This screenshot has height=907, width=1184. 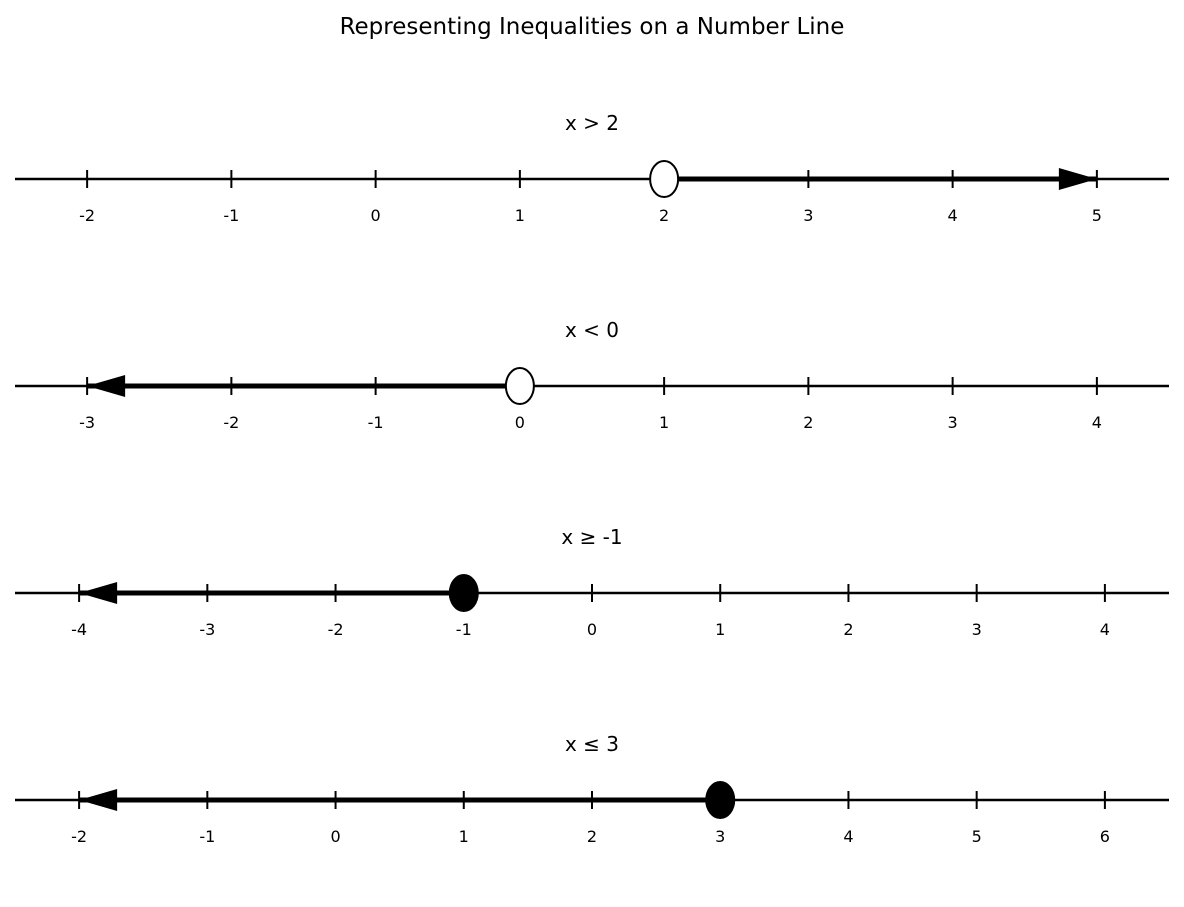 What do you see at coordinates (592, 582) in the screenshot?
I see `number-line-panel-3: x ≥ -1 -4 -3 -2 -1 0 1 2 3 4` at bounding box center [592, 582].